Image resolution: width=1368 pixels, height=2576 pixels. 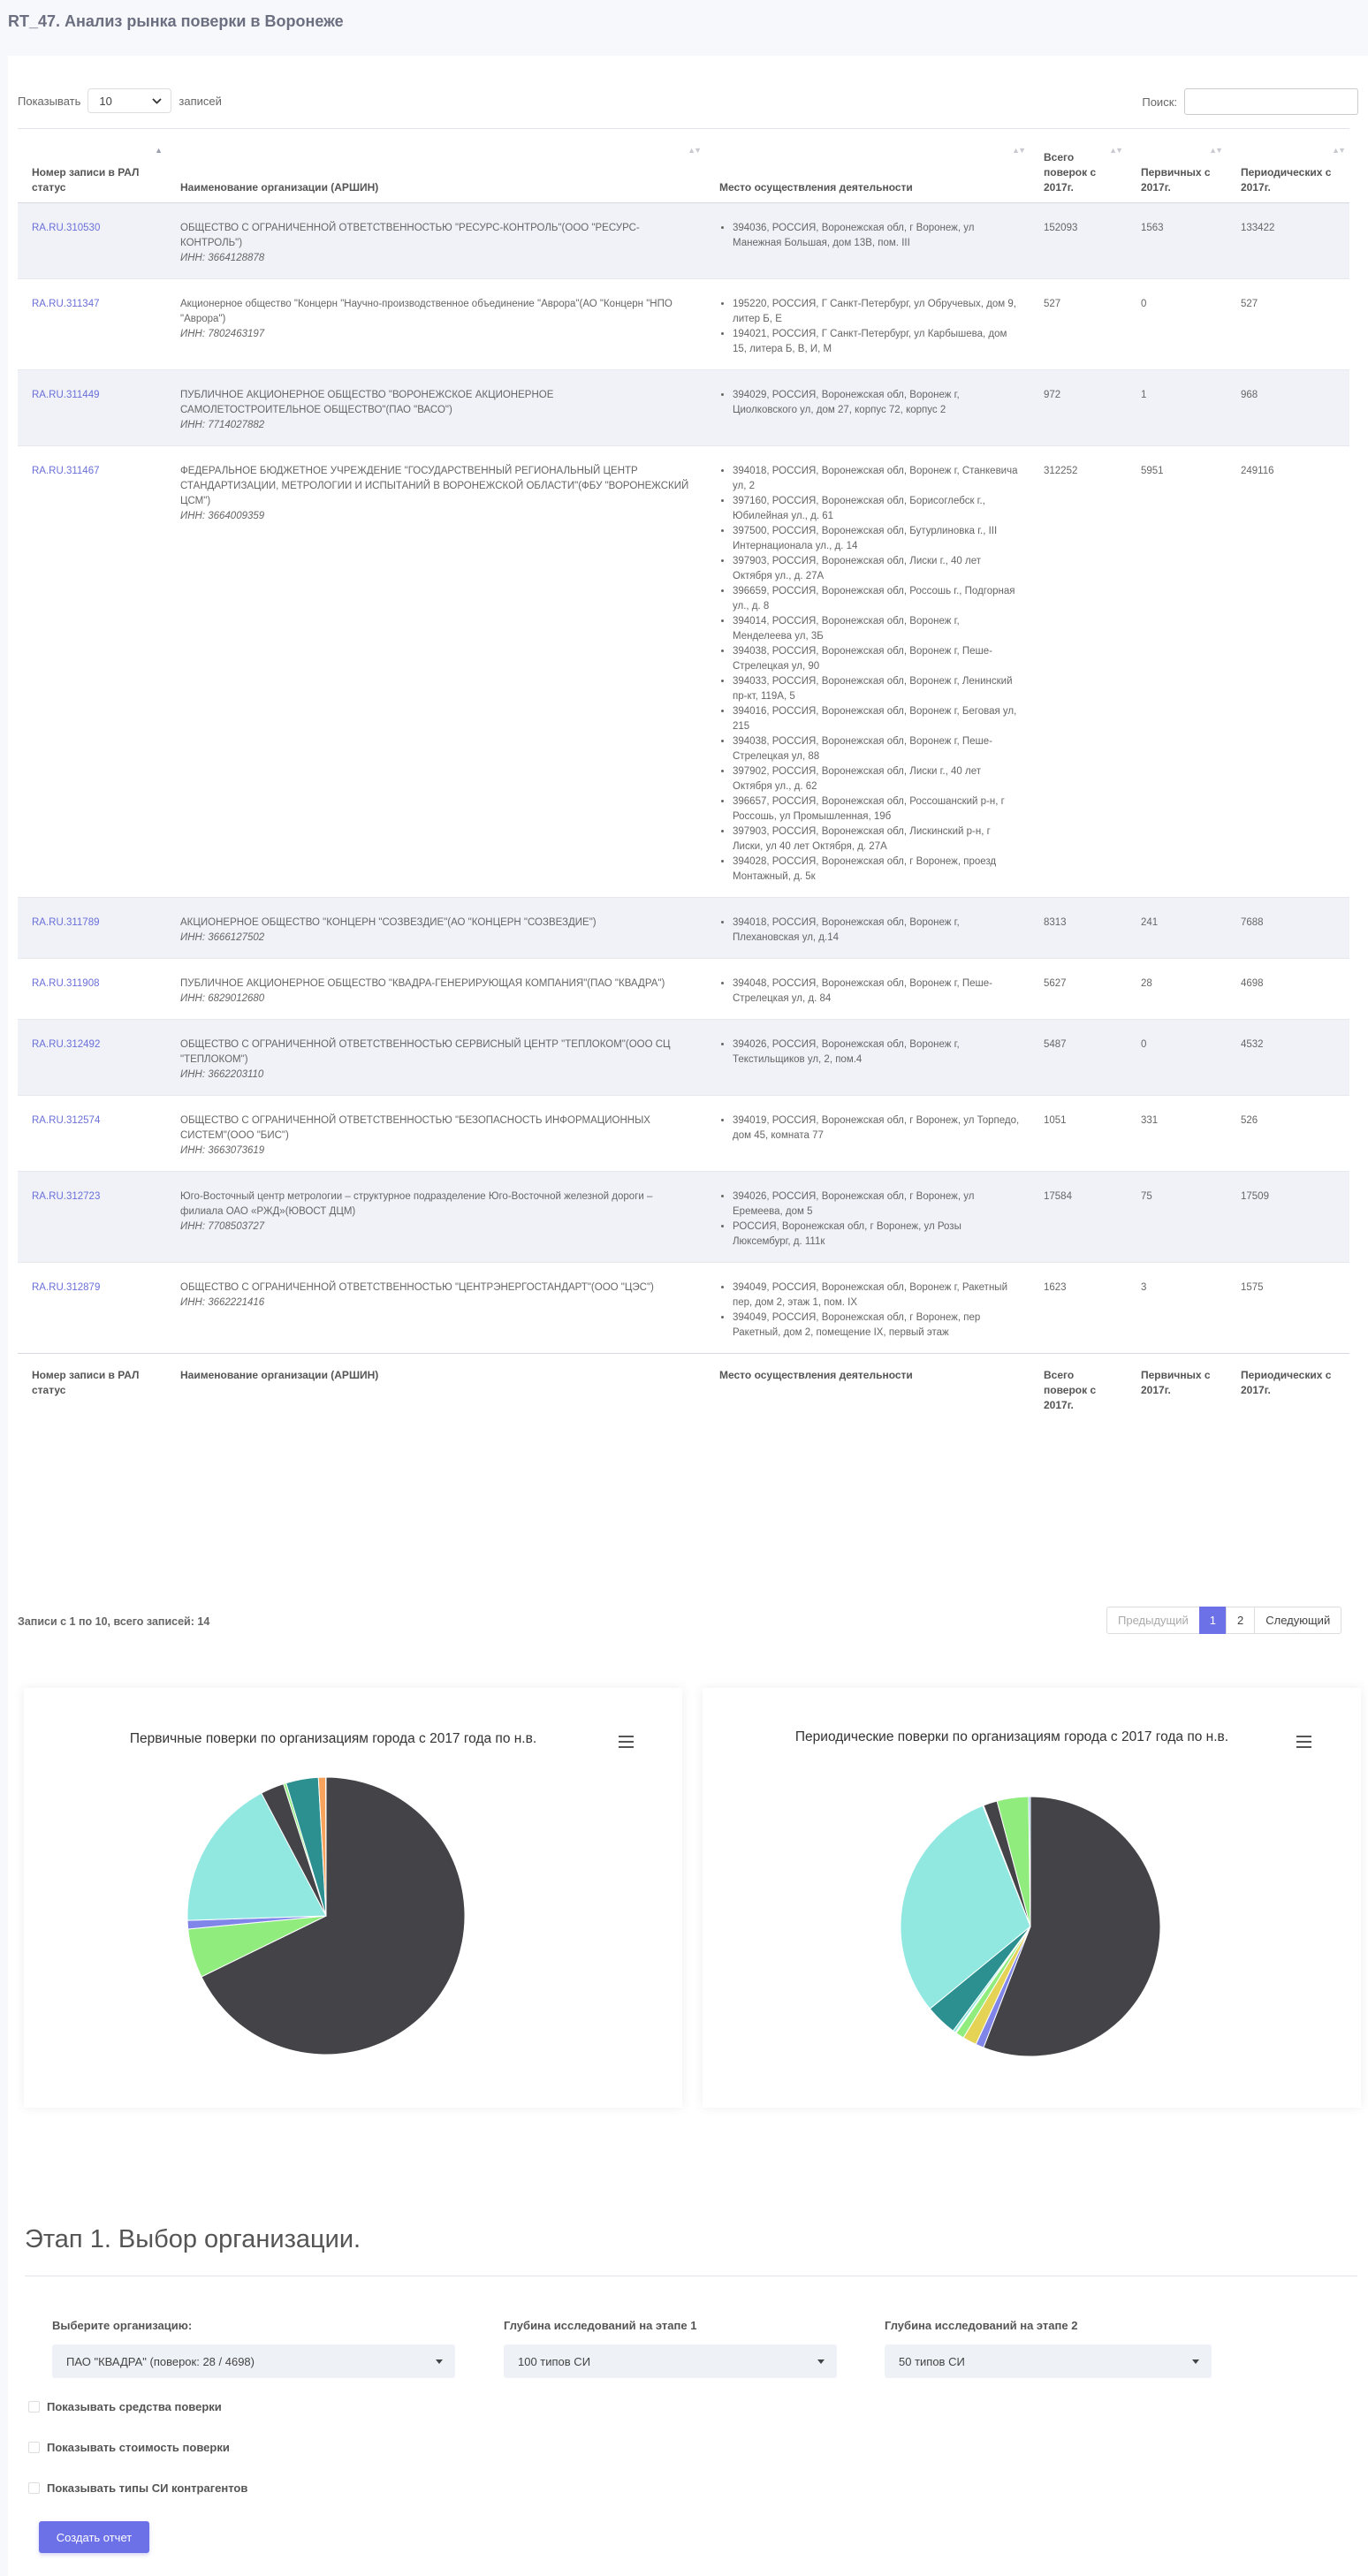 I want to click on record-link: RA.RU.312879, so click(x=66, y=1287).